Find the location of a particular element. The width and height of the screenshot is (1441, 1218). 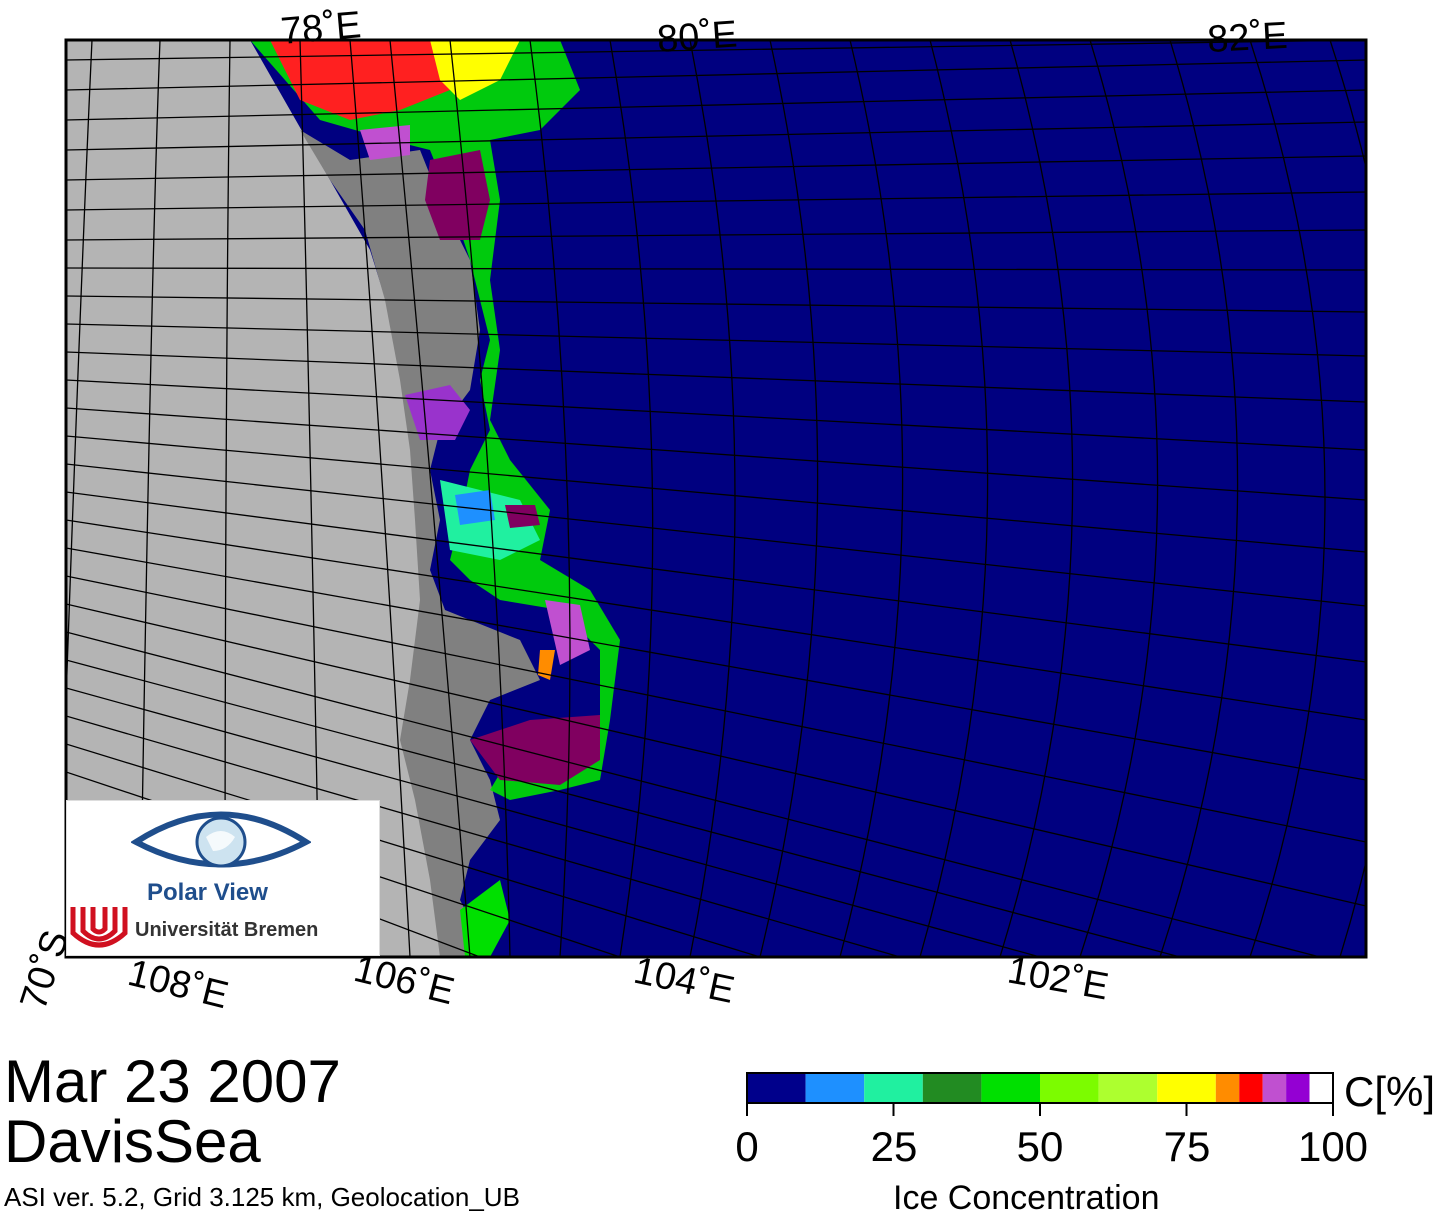

logo-institution: Universität Bremen is located at coordinates (227, 930).